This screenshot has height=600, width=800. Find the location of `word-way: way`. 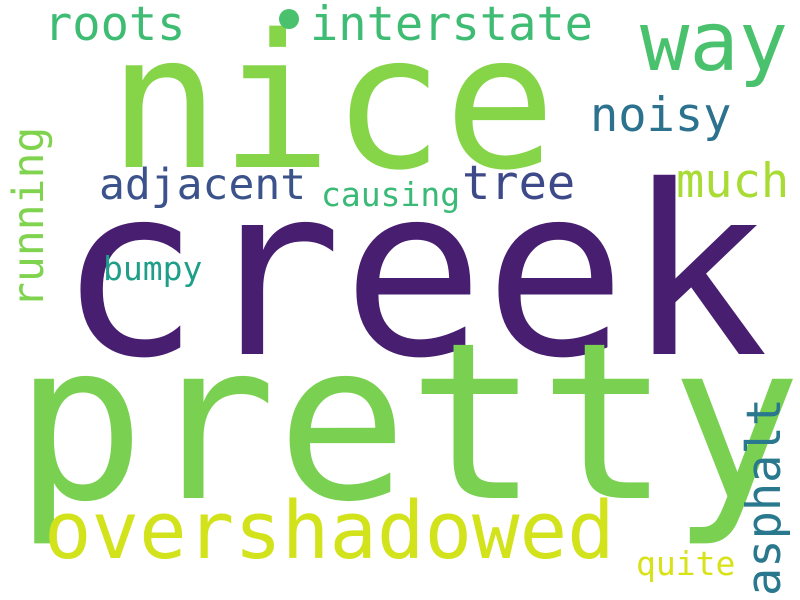

word-way: way is located at coordinates (714, 45).